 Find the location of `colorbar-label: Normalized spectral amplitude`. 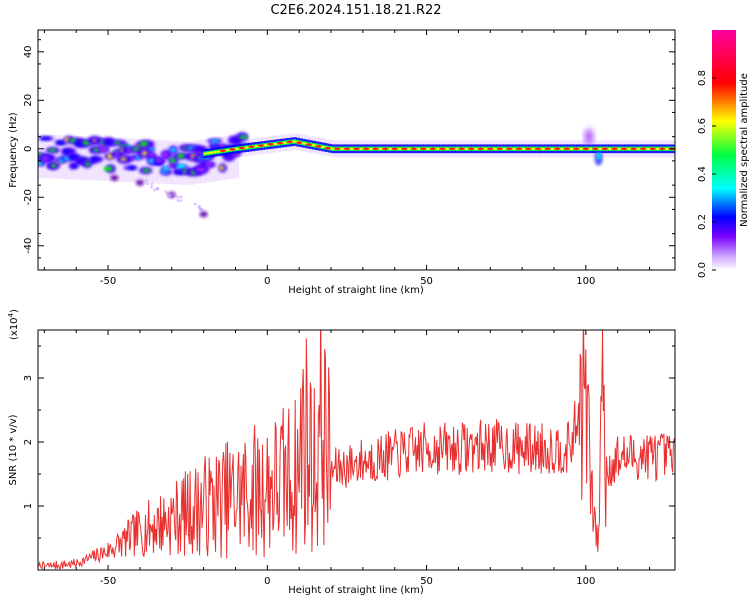

colorbar-label: Normalized spectral amplitude is located at coordinates (744, 150).